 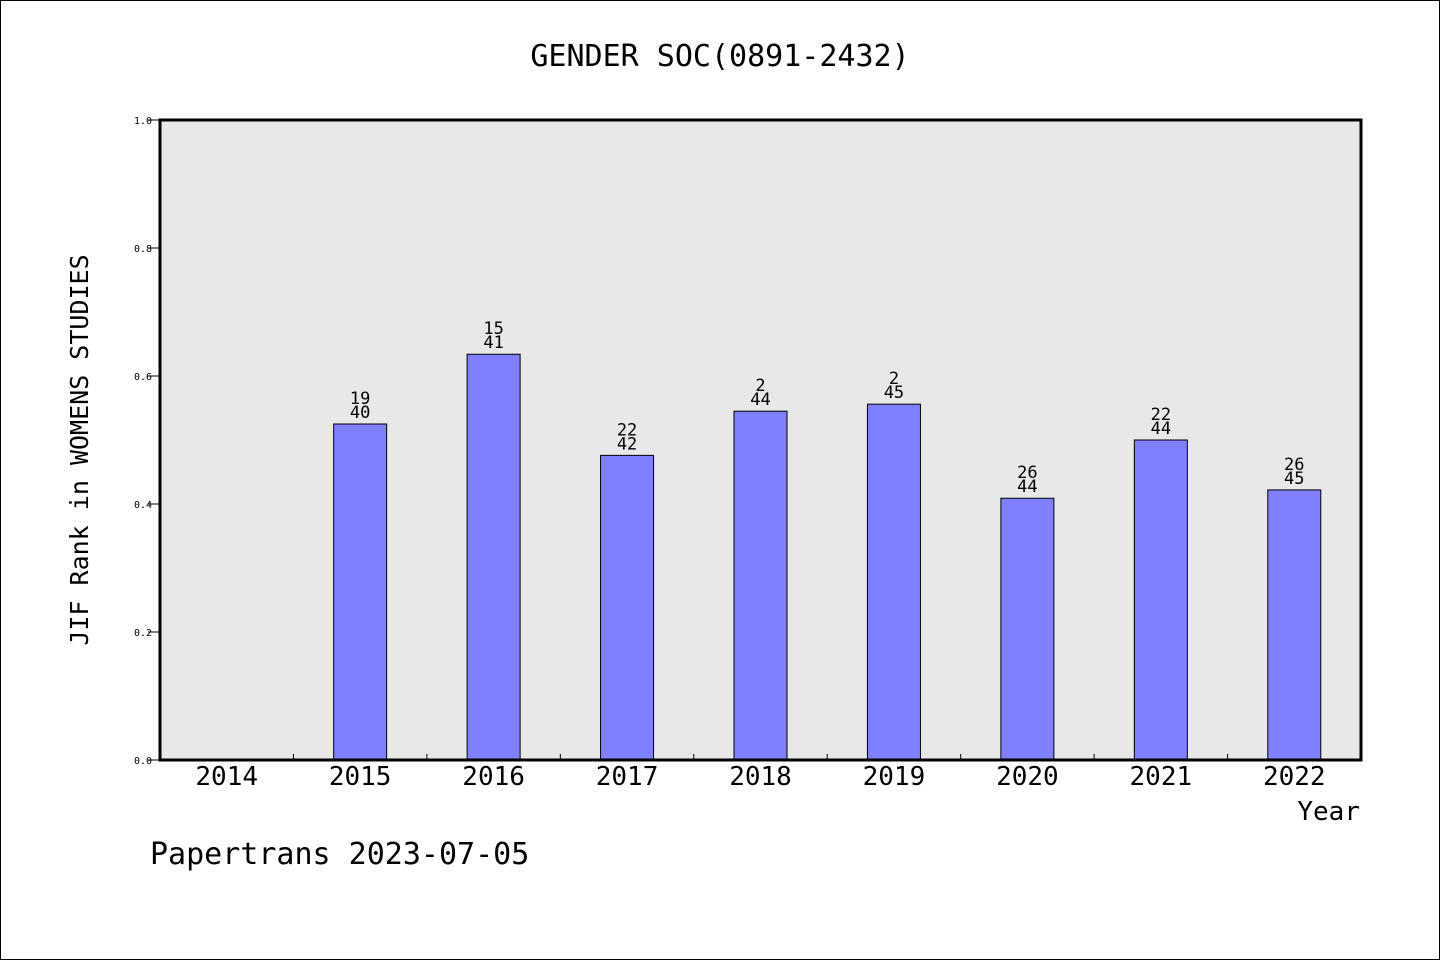 What do you see at coordinates (143, 121) in the screenshot?
I see `y-tick-label: 1.0` at bounding box center [143, 121].